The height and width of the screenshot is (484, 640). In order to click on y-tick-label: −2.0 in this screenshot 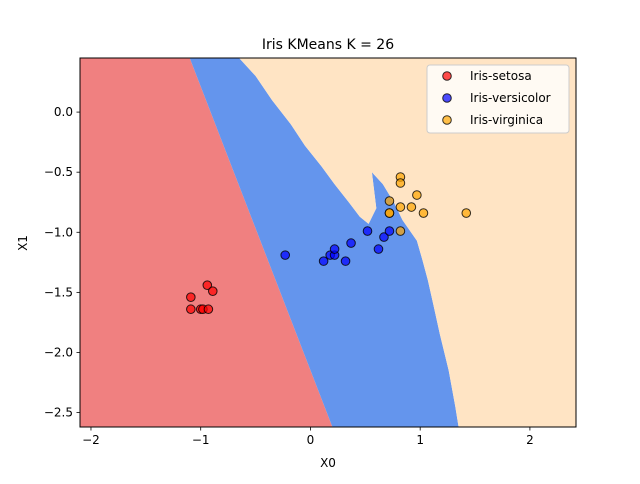, I will do `click(58, 352)`.